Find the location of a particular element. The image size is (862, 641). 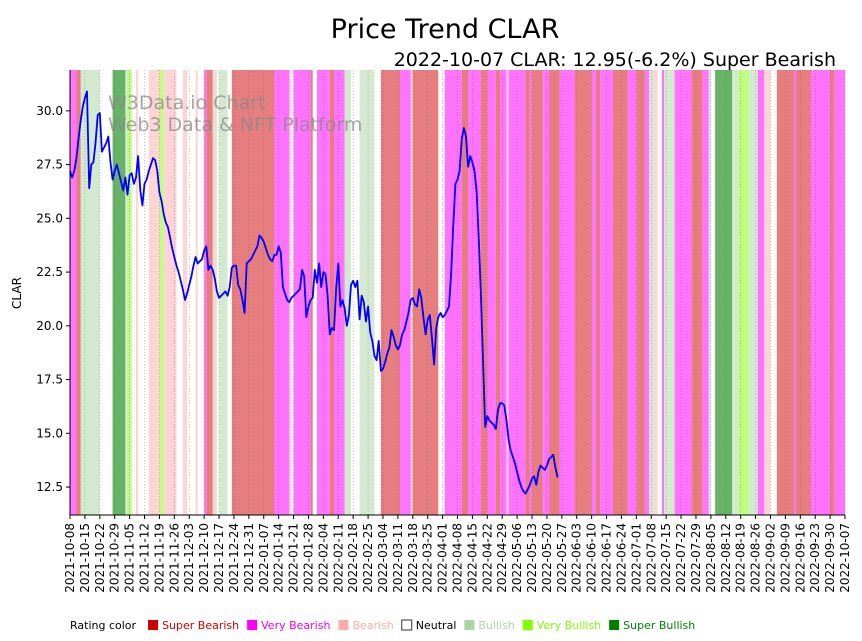

x-tick-label: 2022-05-13 is located at coordinates (532, 558).